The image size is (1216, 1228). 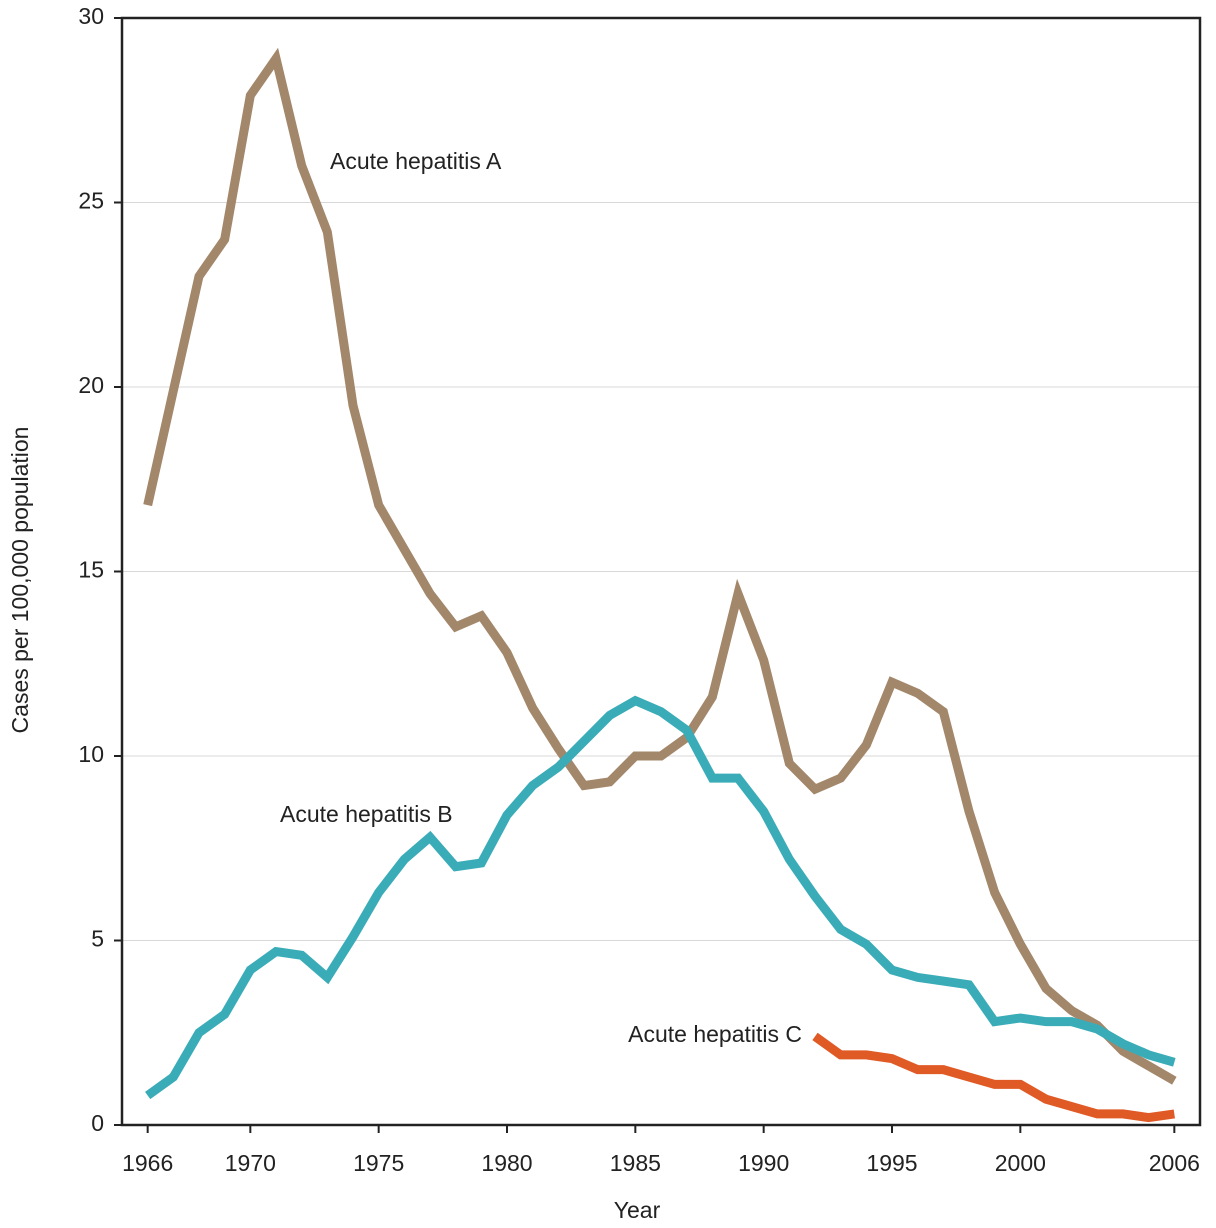 I want to click on y-tick-label: 30, so click(x=91, y=16).